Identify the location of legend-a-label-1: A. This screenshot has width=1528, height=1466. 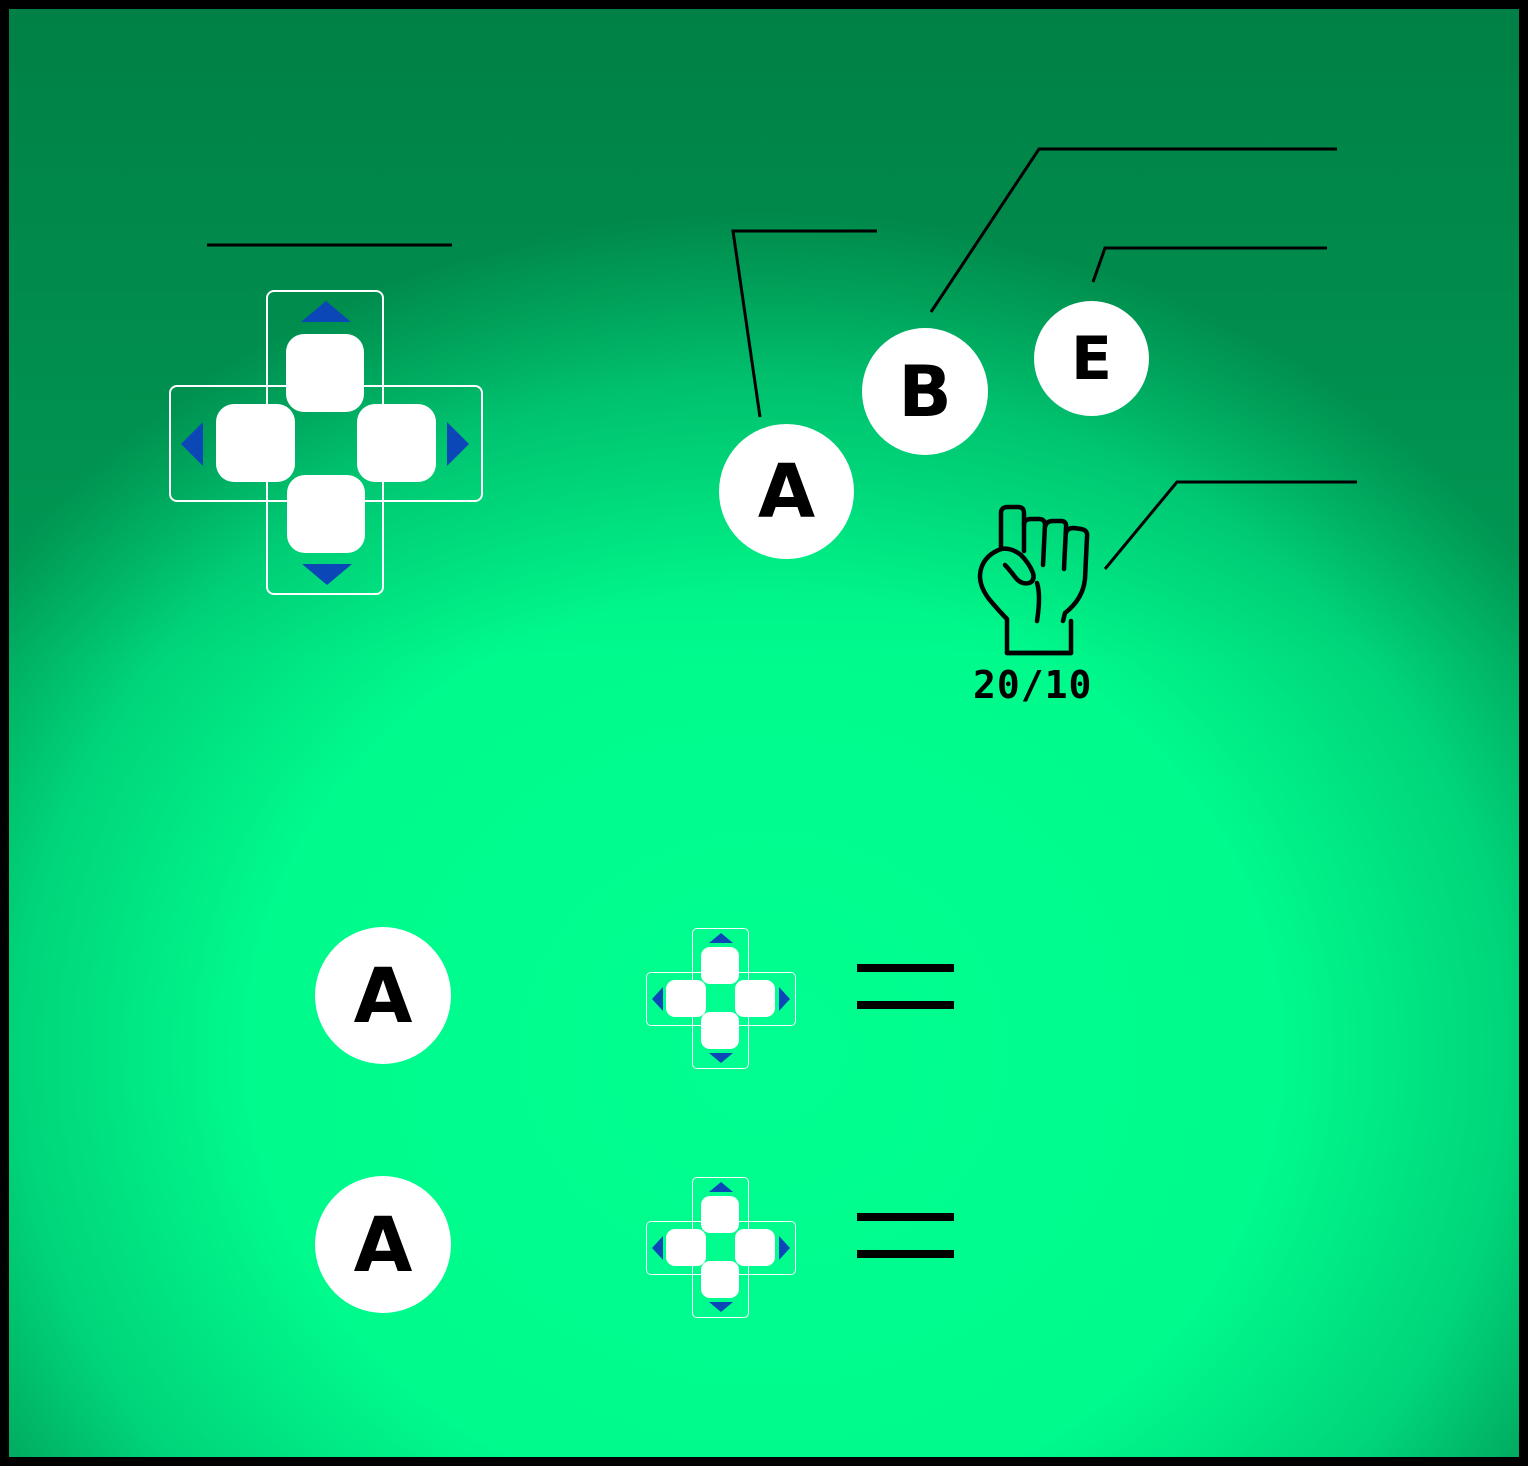
(383, 995).